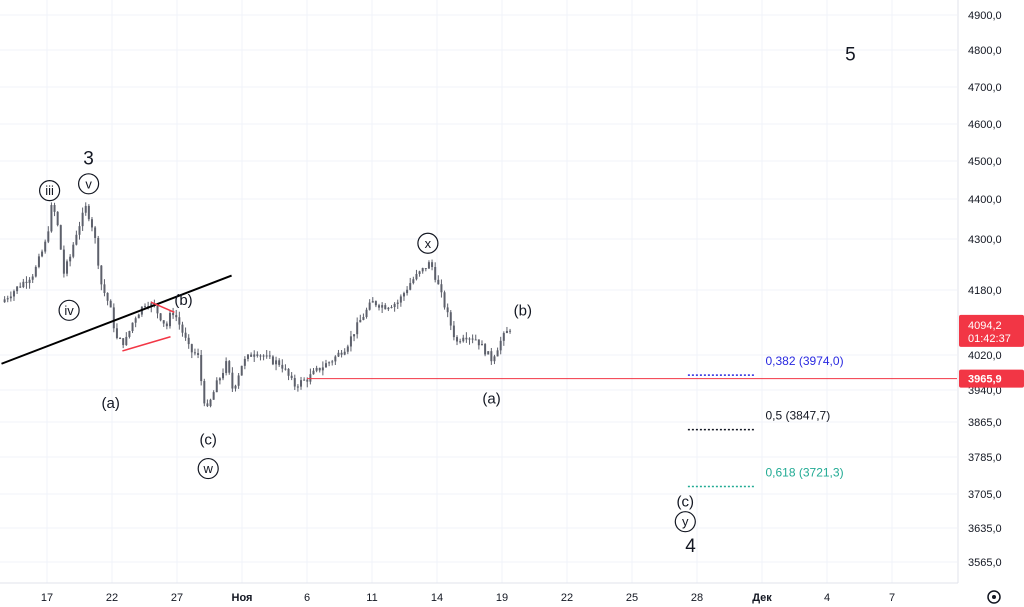 This screenshot has width=1024, height=607. What do you see at coordinates (765, 421) in the screenshot?
I see `fib-levels: 0,382 (3974,0) 0,5 (3847,7) 0,618 (3721,3)` at bounding box center [765, 421].